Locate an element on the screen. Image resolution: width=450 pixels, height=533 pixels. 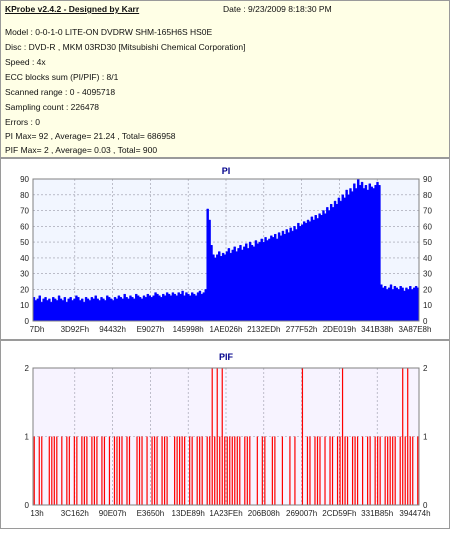
x-tick-label: 7Dh is located at coordinates (37, 329).